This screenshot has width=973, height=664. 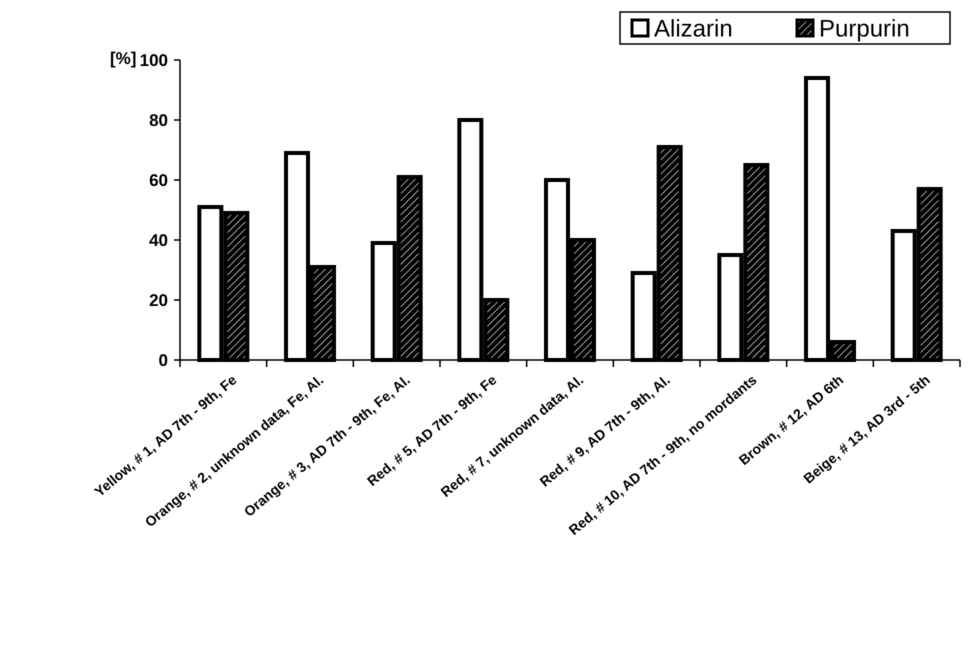 What do you see at coordinates (864, 29) in the screenshot?
I see `legend-label: Purpurin` at bounding box center [864, 29].